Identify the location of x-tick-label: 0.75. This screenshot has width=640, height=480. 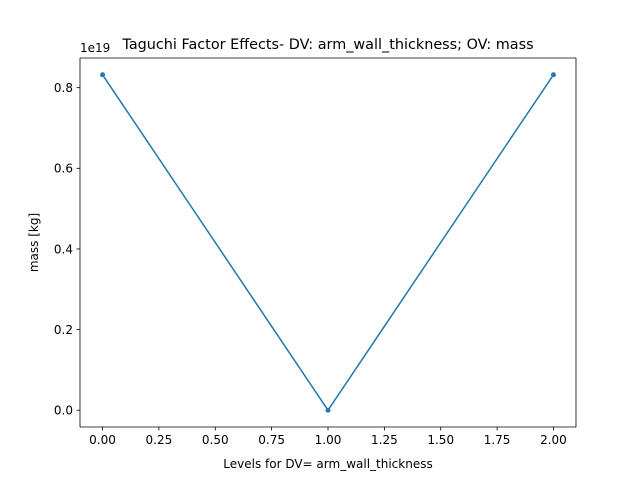
(271, 440).